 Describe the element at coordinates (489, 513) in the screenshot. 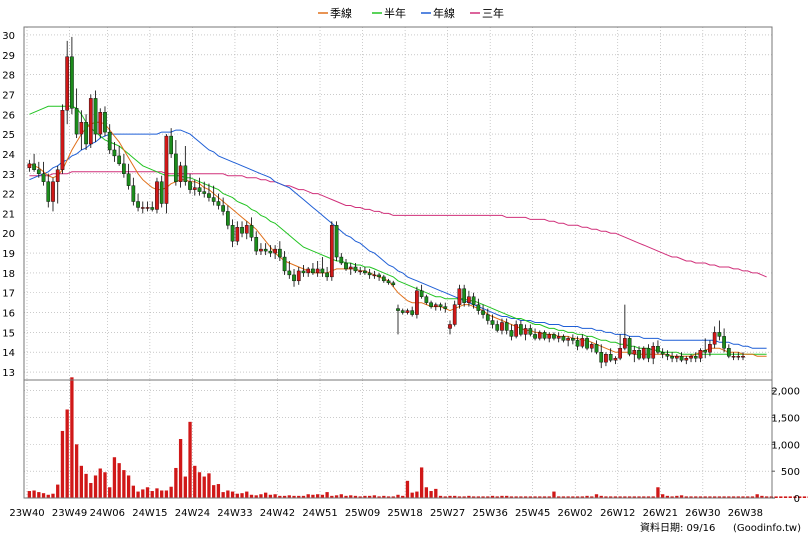

I see `x-tick-label: 25W36` at that location.